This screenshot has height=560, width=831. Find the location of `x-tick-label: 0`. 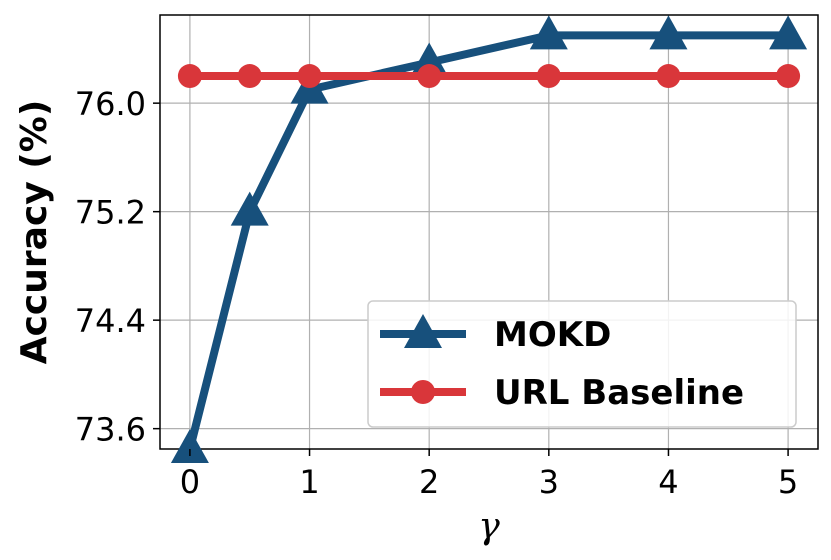

x-tick-label: 0 is located at coordinates (190, 482).